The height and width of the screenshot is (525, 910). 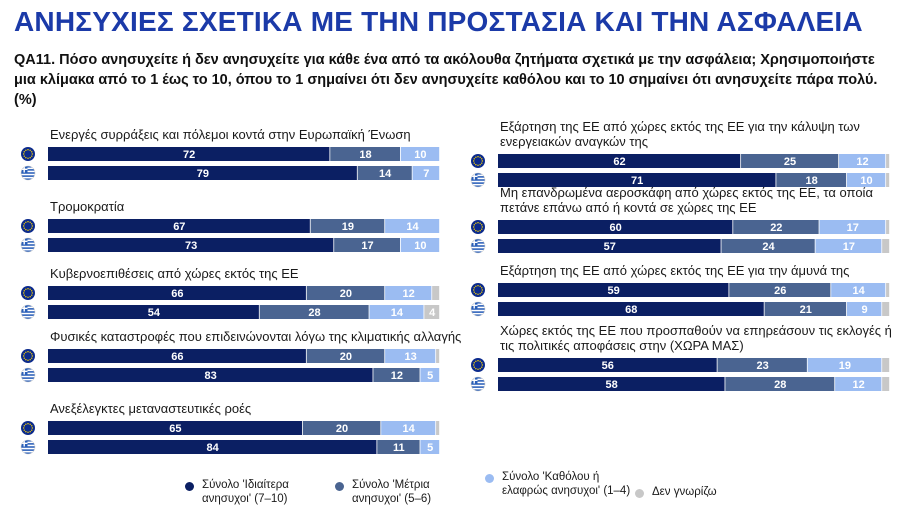 I want to click on group-label: Κυβερνοεπιθέσεις από χώρες εκτός της ΕΕ, so click(x=174, y=273).